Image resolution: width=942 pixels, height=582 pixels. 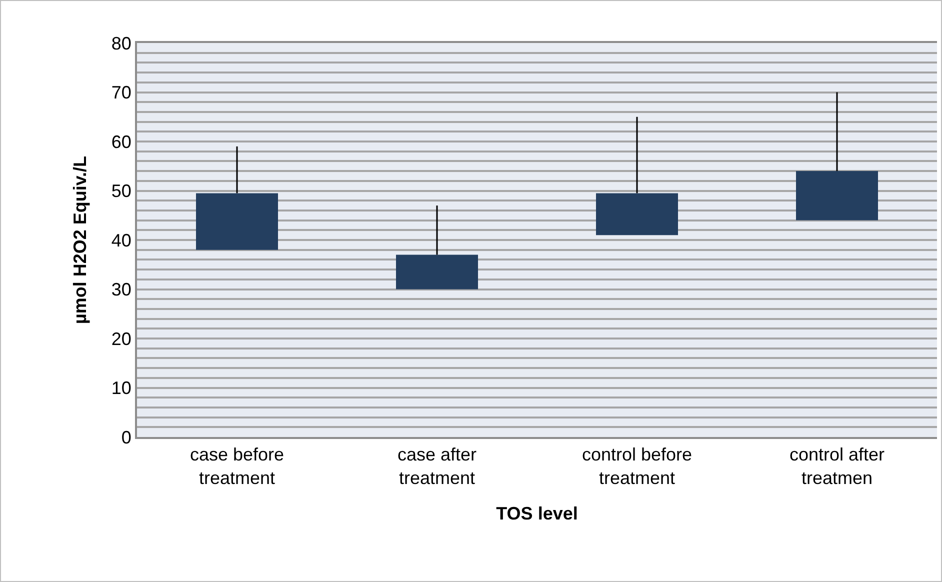 What do you see at coordinates (121, 43) in the screenshot?
I see `y-tick-label: 80` at bounding box center [121, 43].